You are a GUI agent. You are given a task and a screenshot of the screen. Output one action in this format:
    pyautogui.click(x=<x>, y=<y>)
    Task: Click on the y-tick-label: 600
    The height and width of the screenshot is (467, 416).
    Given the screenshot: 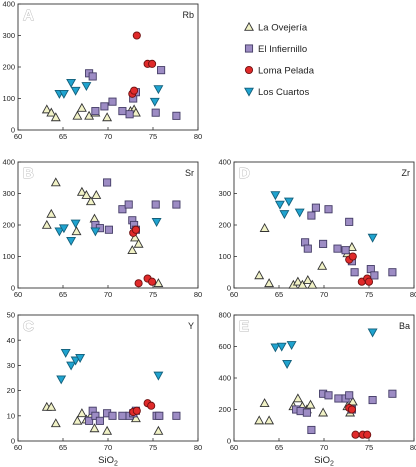 What is the action you would take?
    pyautogui.click(x=224, y=346)
    